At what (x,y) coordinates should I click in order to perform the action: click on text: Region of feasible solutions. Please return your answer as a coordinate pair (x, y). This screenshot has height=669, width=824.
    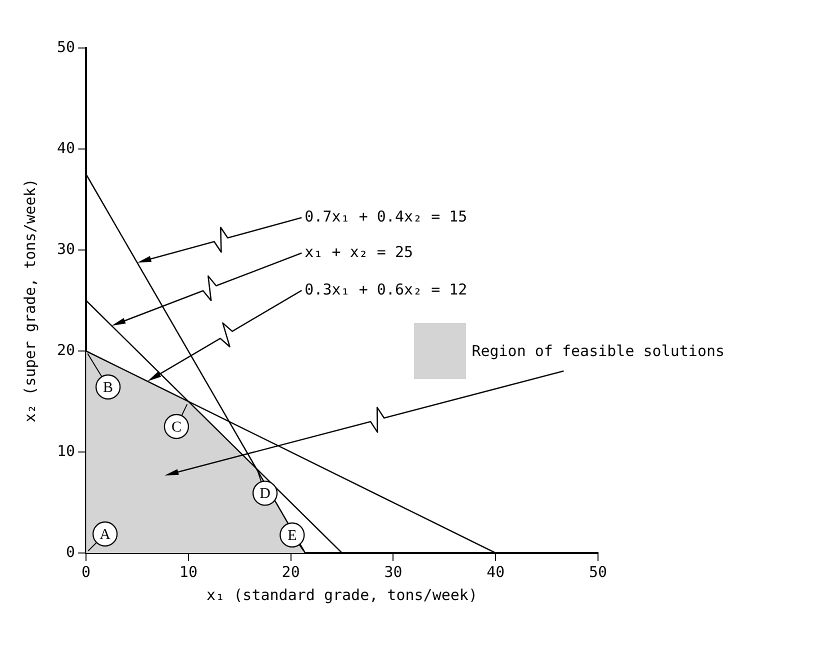
    Looking at the image, I should click on (598, 351).